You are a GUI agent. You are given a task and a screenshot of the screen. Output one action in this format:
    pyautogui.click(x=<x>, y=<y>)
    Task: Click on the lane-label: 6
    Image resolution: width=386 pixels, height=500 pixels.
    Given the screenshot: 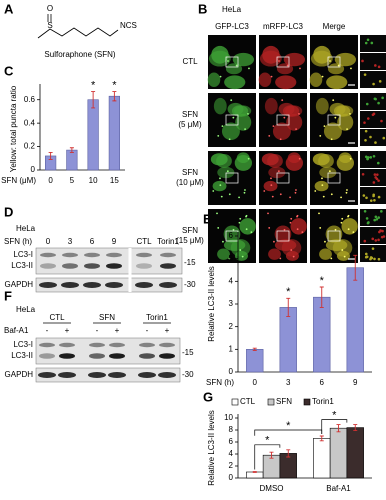 What is the action you would take?
    pyautogui.click(x=92, y=241)
    